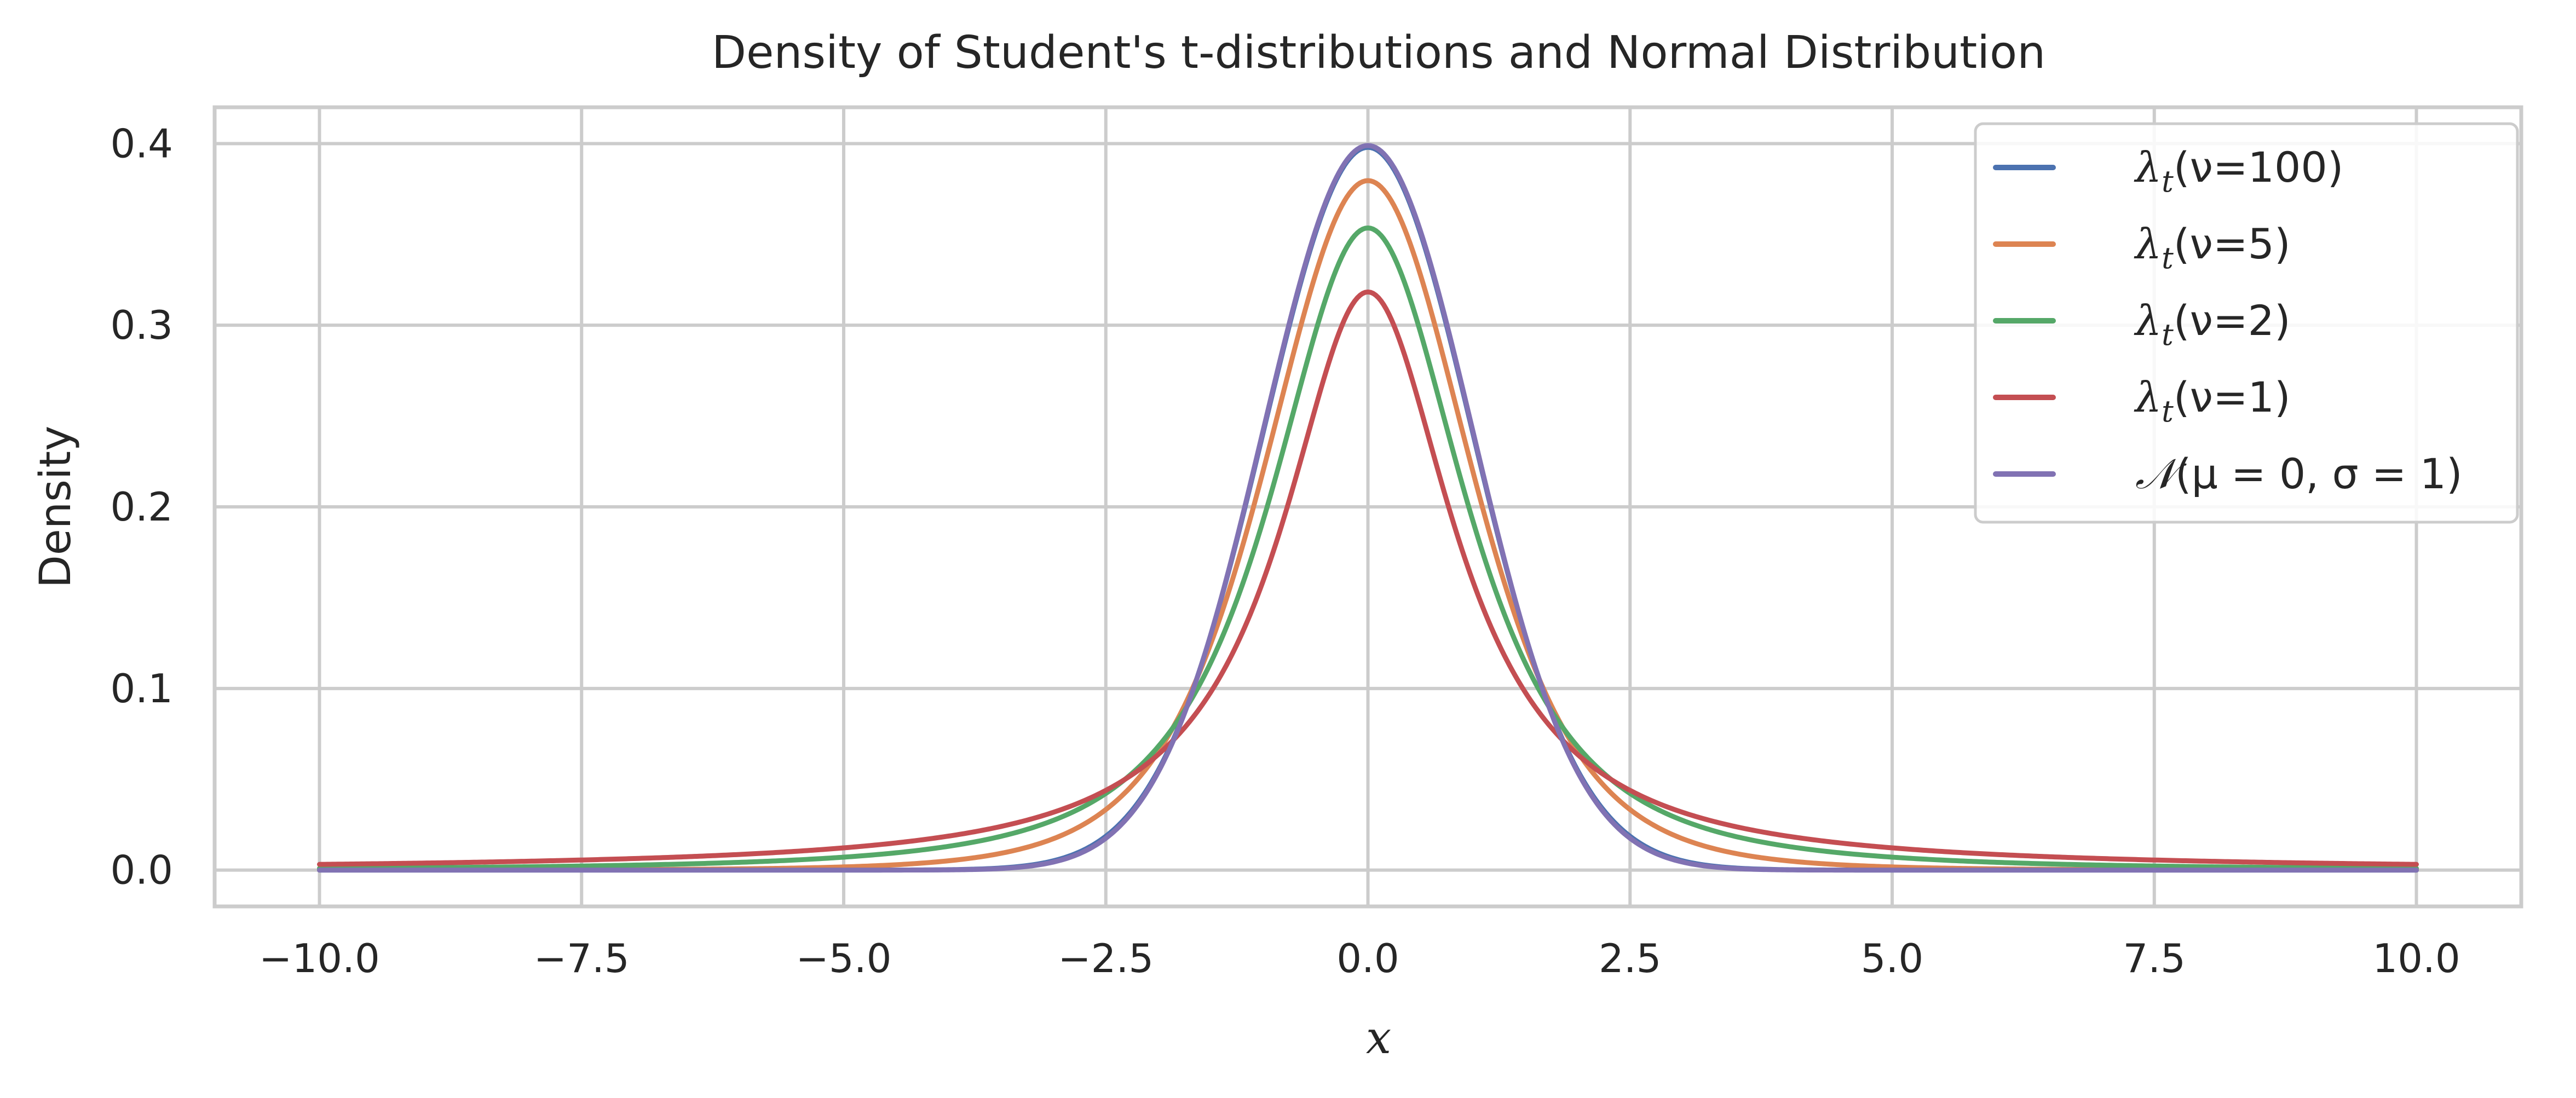 The height and width of the screenshot is (1098, 2576). I want to click on legend-label: 𝒩(μ = 0, σ = 1), so click(2299, 473).